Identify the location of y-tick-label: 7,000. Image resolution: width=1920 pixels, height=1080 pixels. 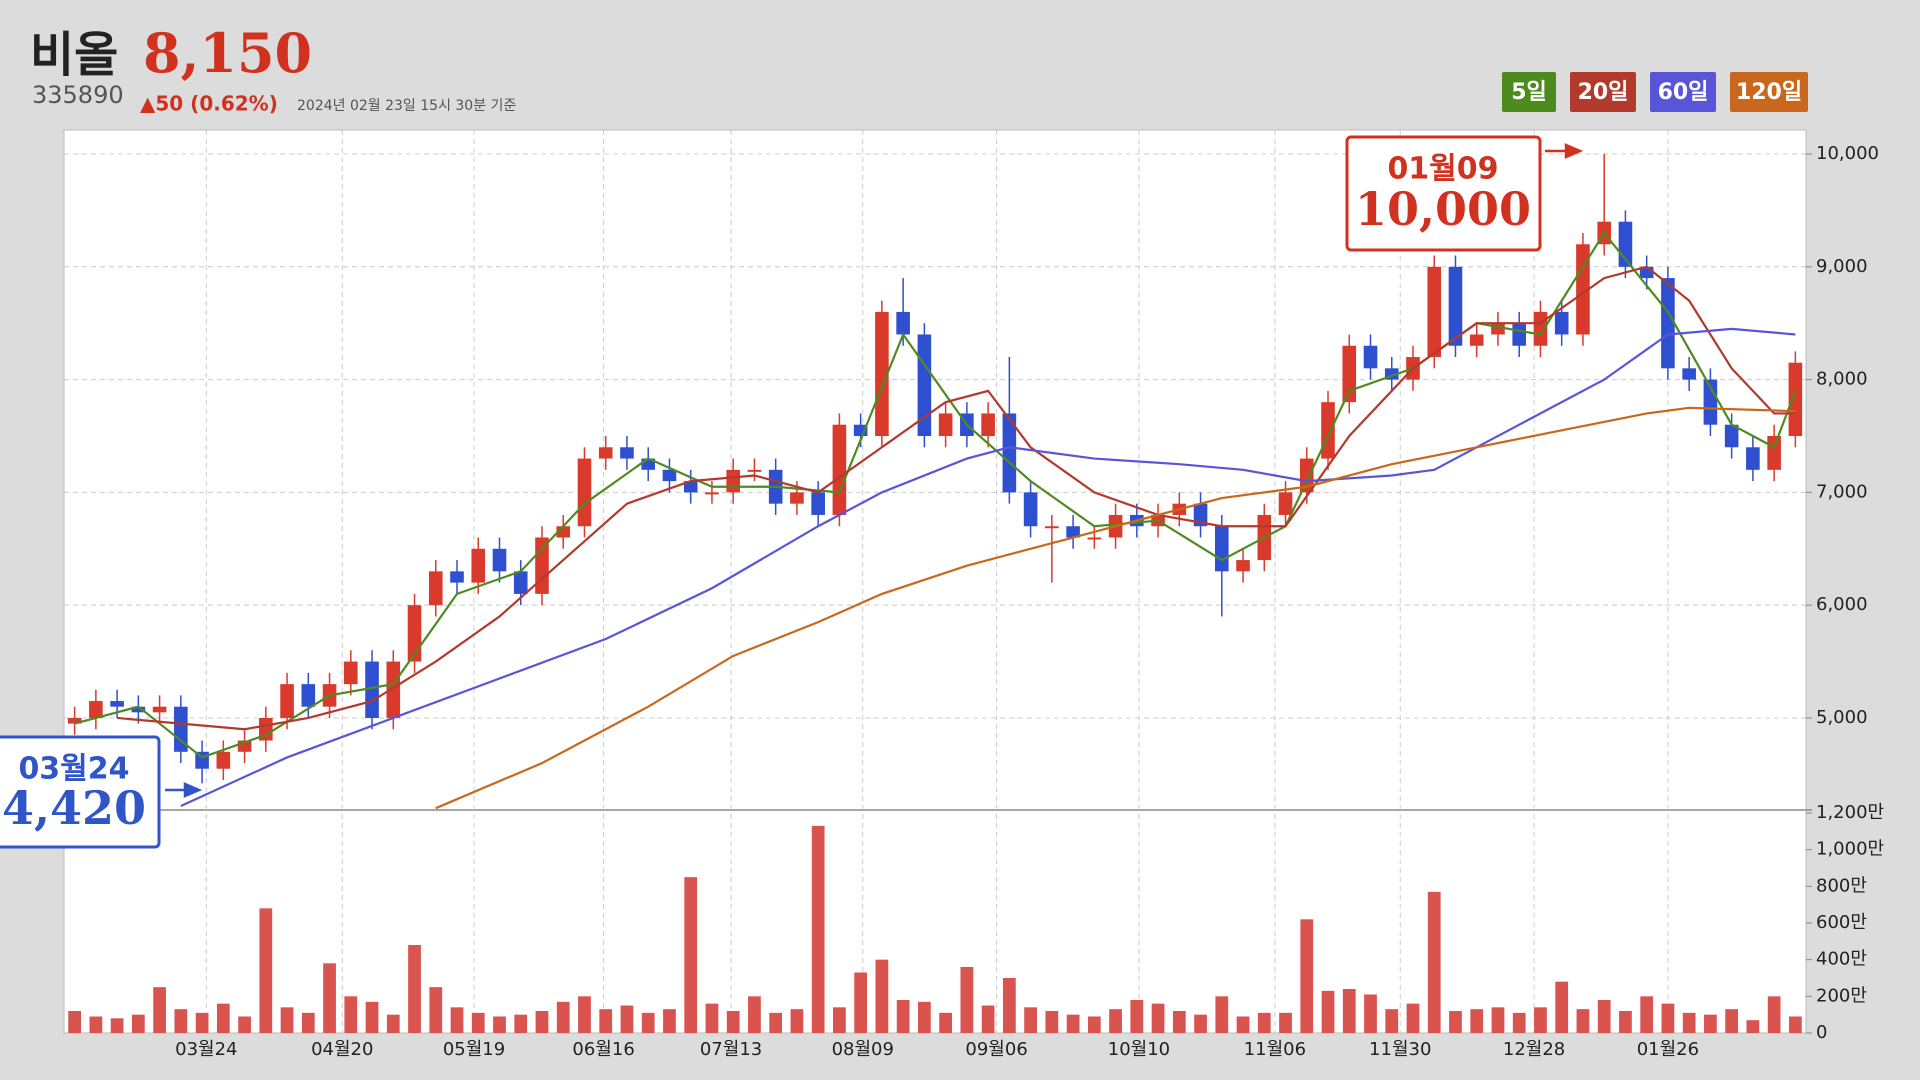
(1842, 491).